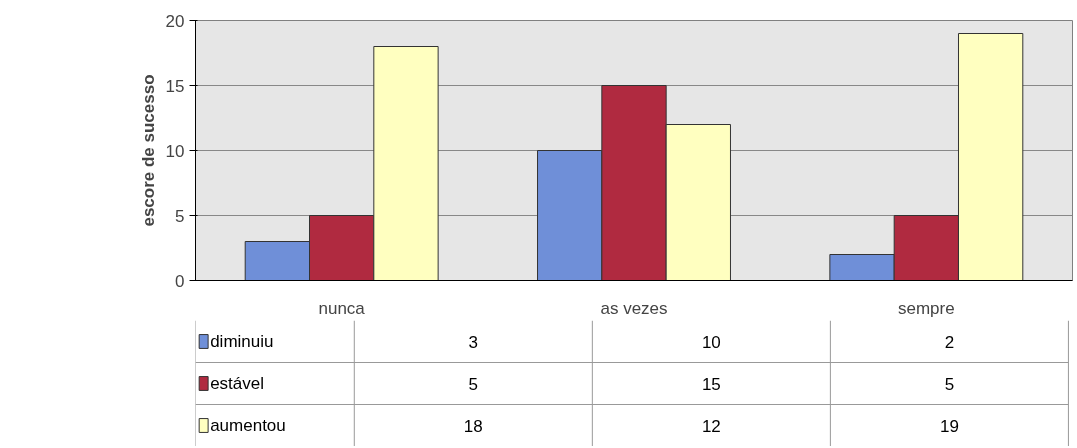 This screenshot has height=448, width=1077. Describe the element at coordinates (342, 308) in the screenshot. I see `x-tick-label: nunca` at that location.